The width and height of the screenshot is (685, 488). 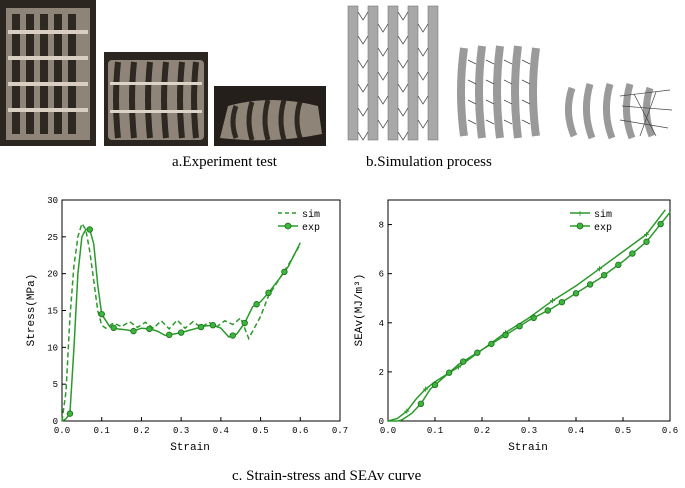 I want to click on y-tick-label: 15, so click(x=52, y=312).